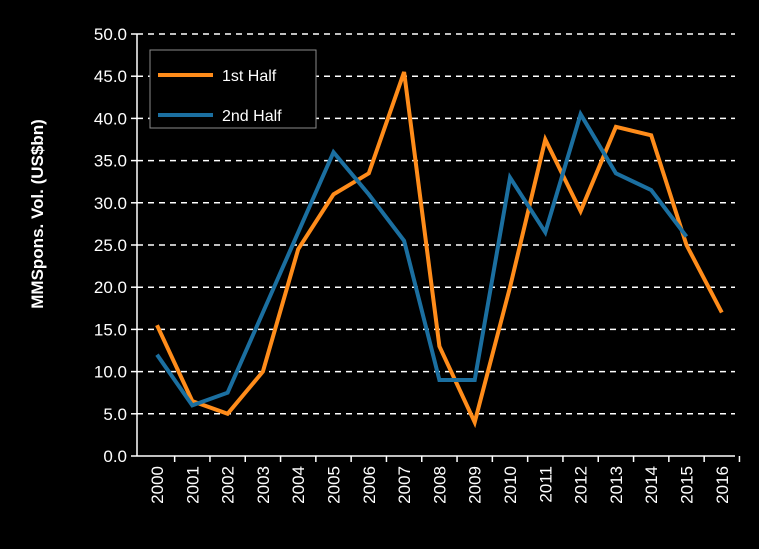 The image size is (759, 549). Describe the element at coordinates (616, 485) in the screenshot. I see `x-tick-label: 2013` at that location.